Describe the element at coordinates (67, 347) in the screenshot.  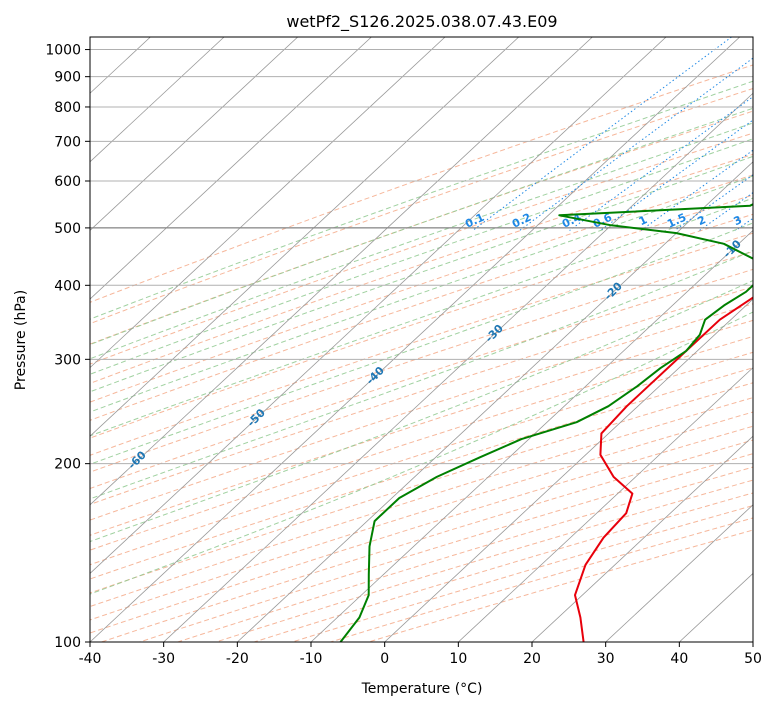
I see `y-axis: 100 200 300 400 500 600 700 800 900 1000` at that location.